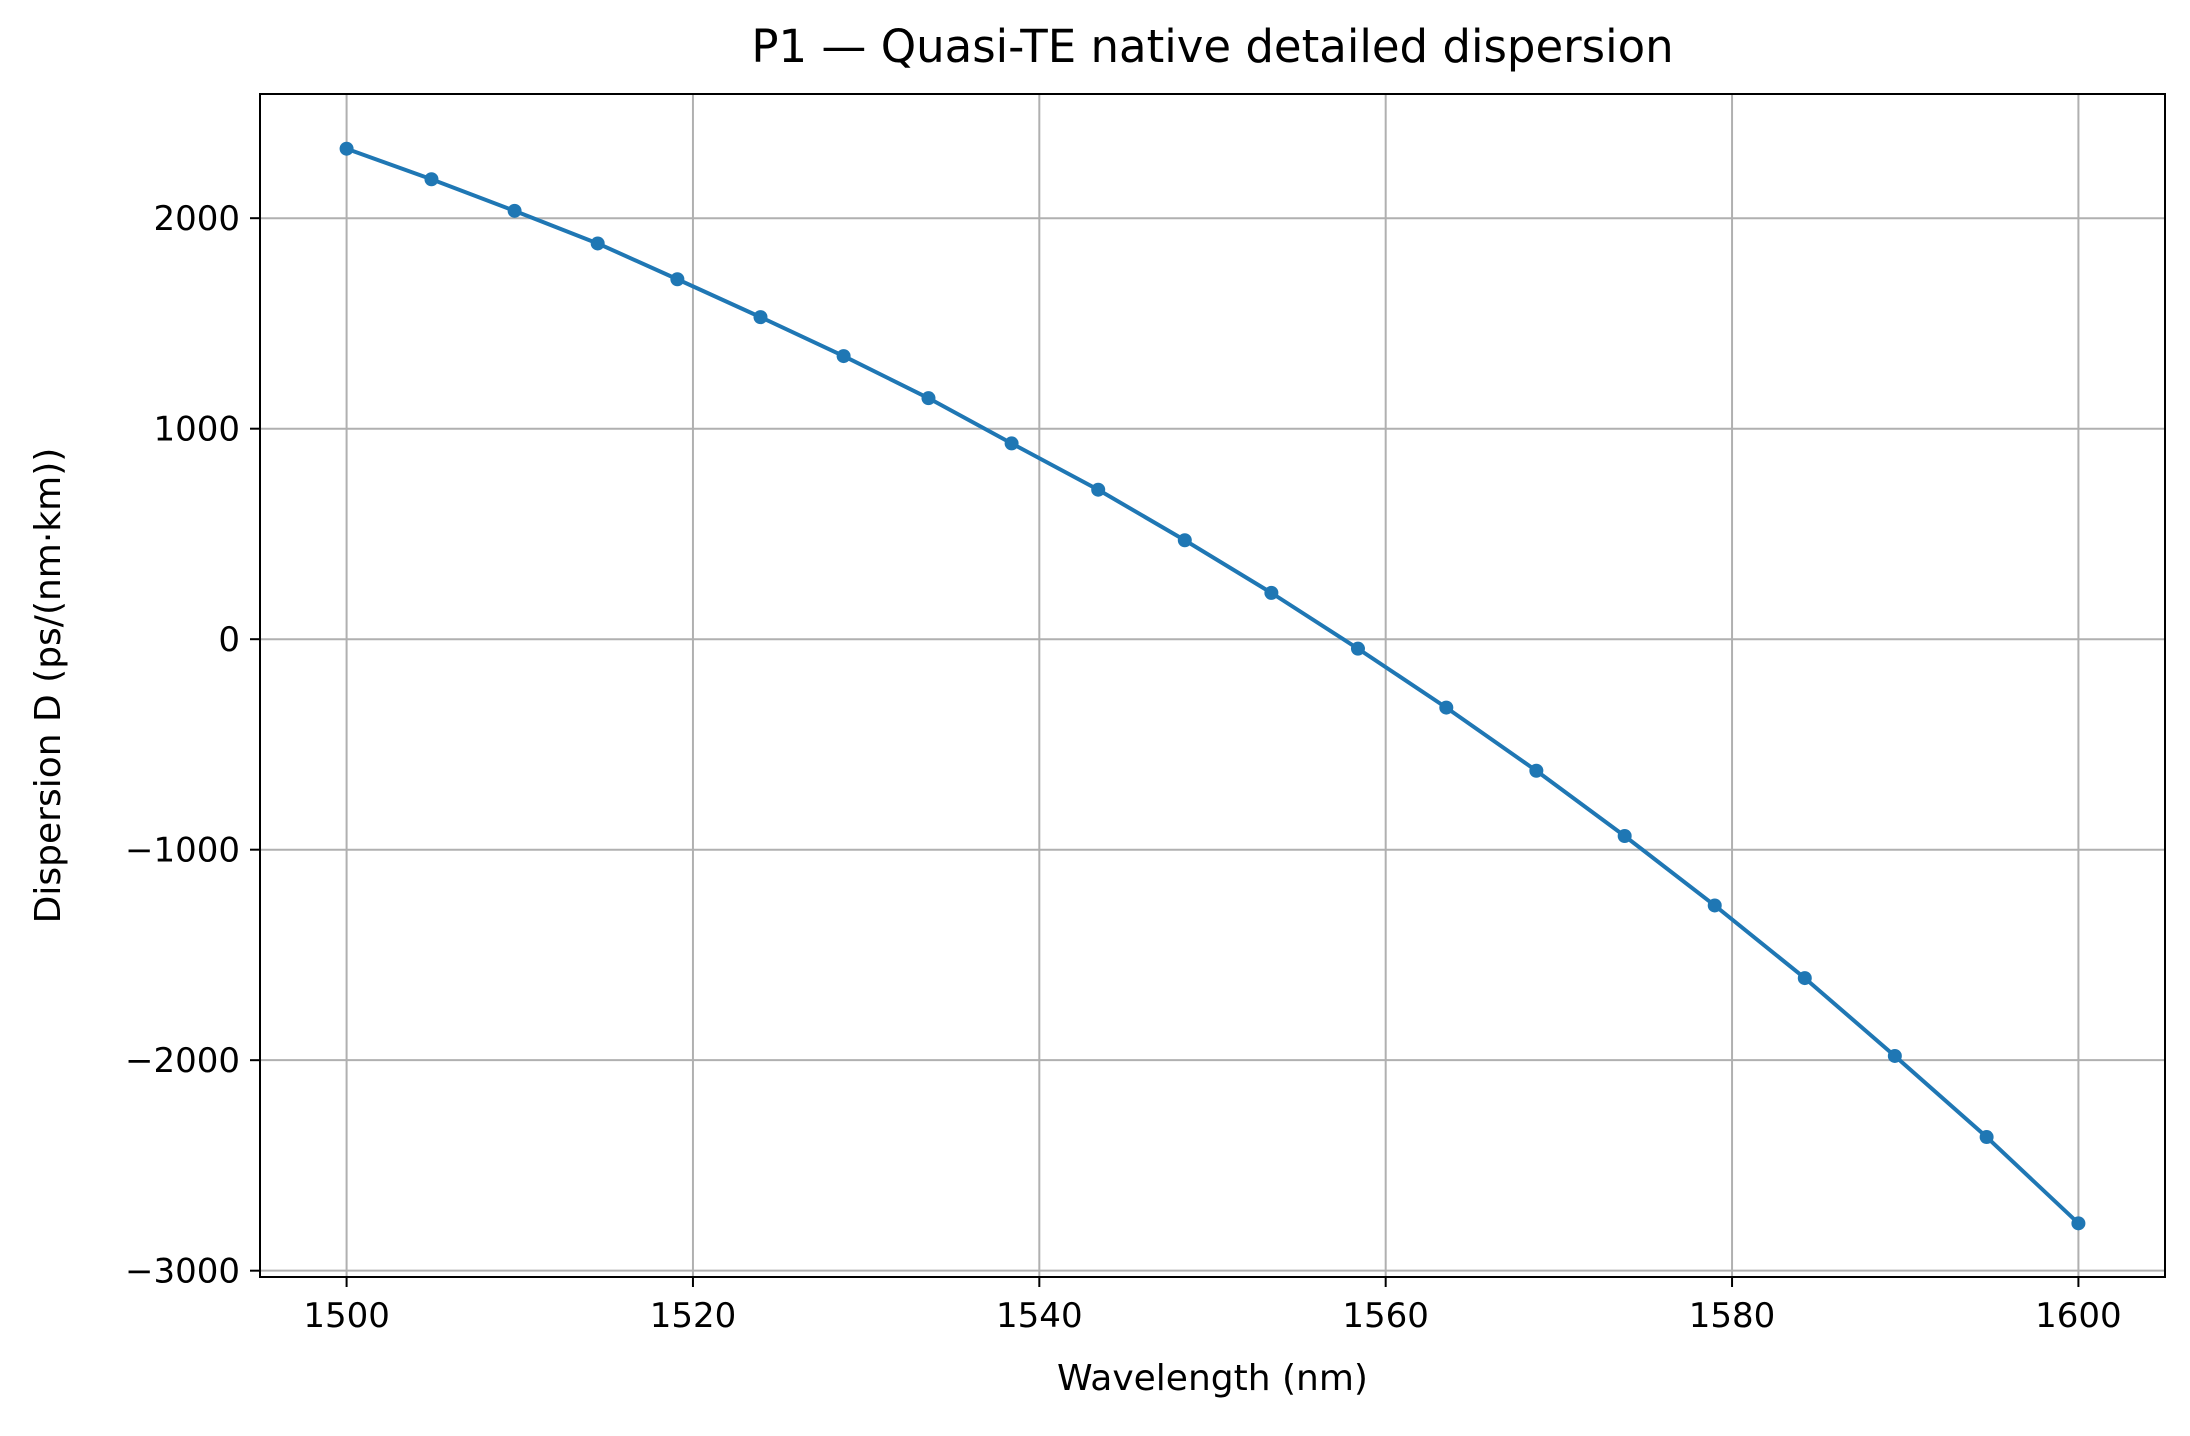 Image resolution: width=2190 pixels, height=1436 pixels. What do you see at coordinates (196, 430) in the screenshot?
I see `y-tick-label: 1000` at bounding box center [196, 430].